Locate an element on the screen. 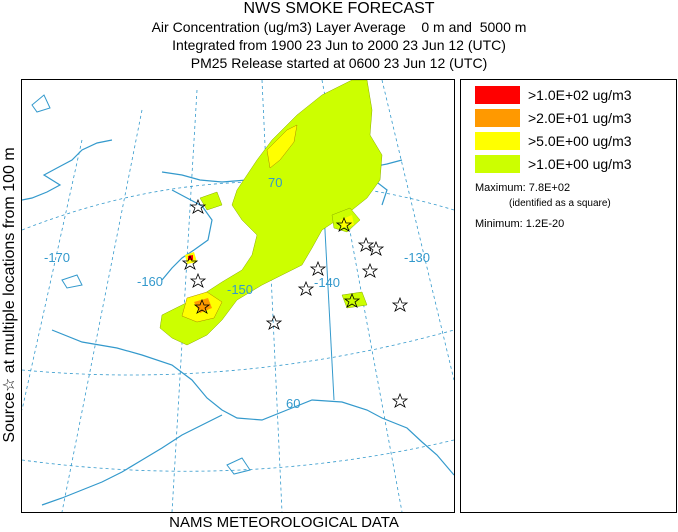  data-source-label: NAMS METEOROLOGICAL DATA is located at coordinates (284, 522).